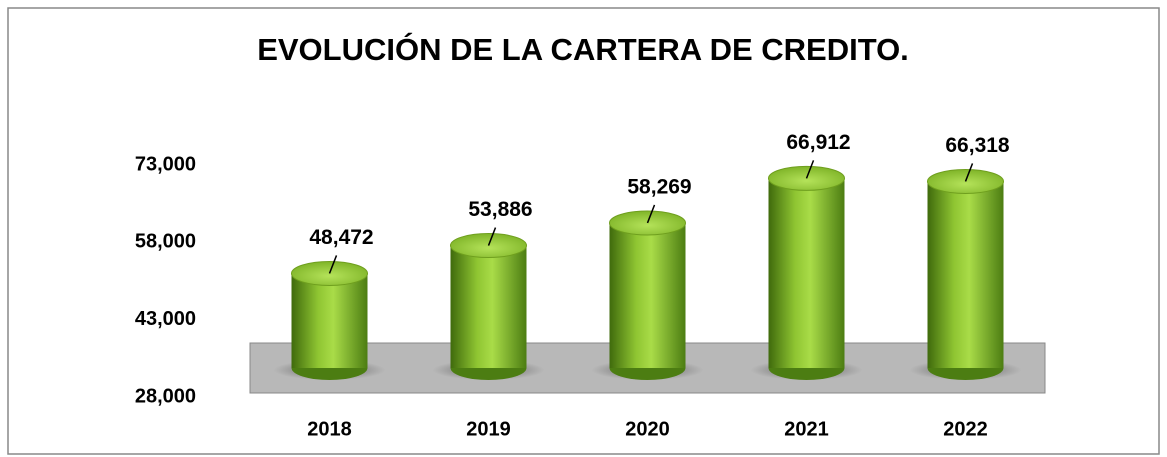 Image resolution: width=1167 pixels, height=457 pixels. What do you see at coordinates (500, 209) in the screenshot?
I see `data-label: 53,886` at bounding box center [500, 209].